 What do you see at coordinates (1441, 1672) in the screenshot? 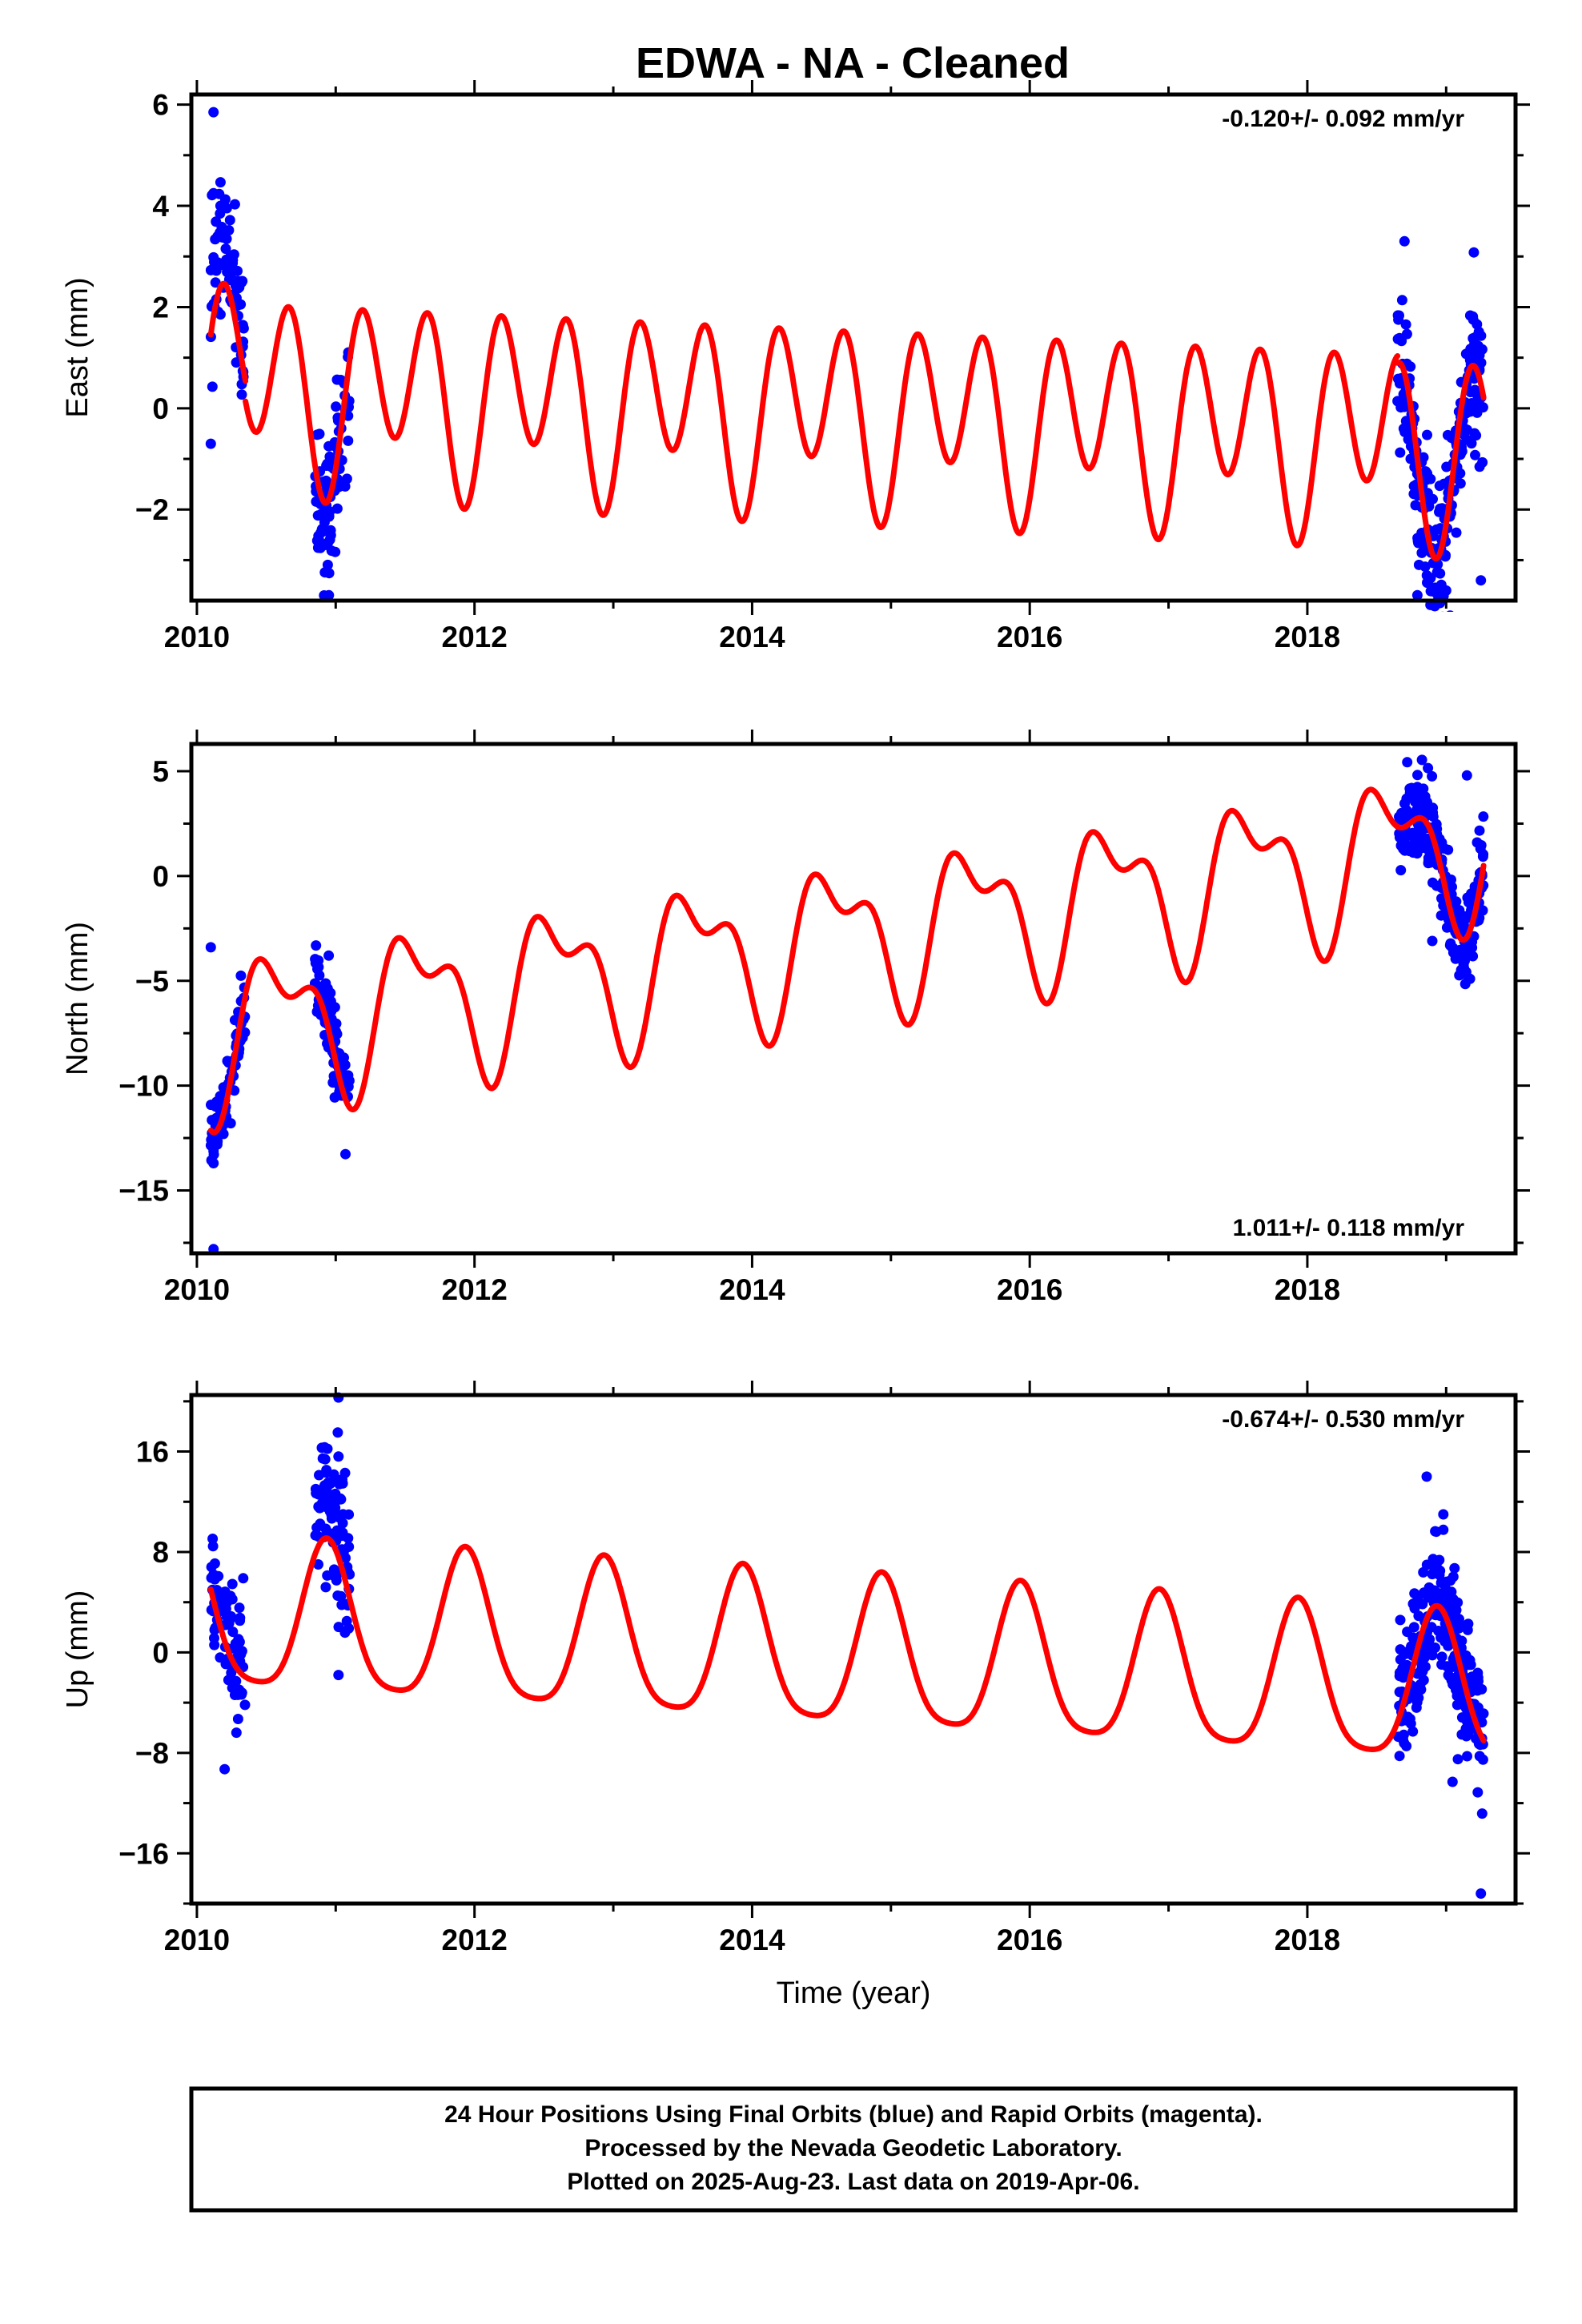
I see `up-model-curve` at bounding box center [1441, 1672].